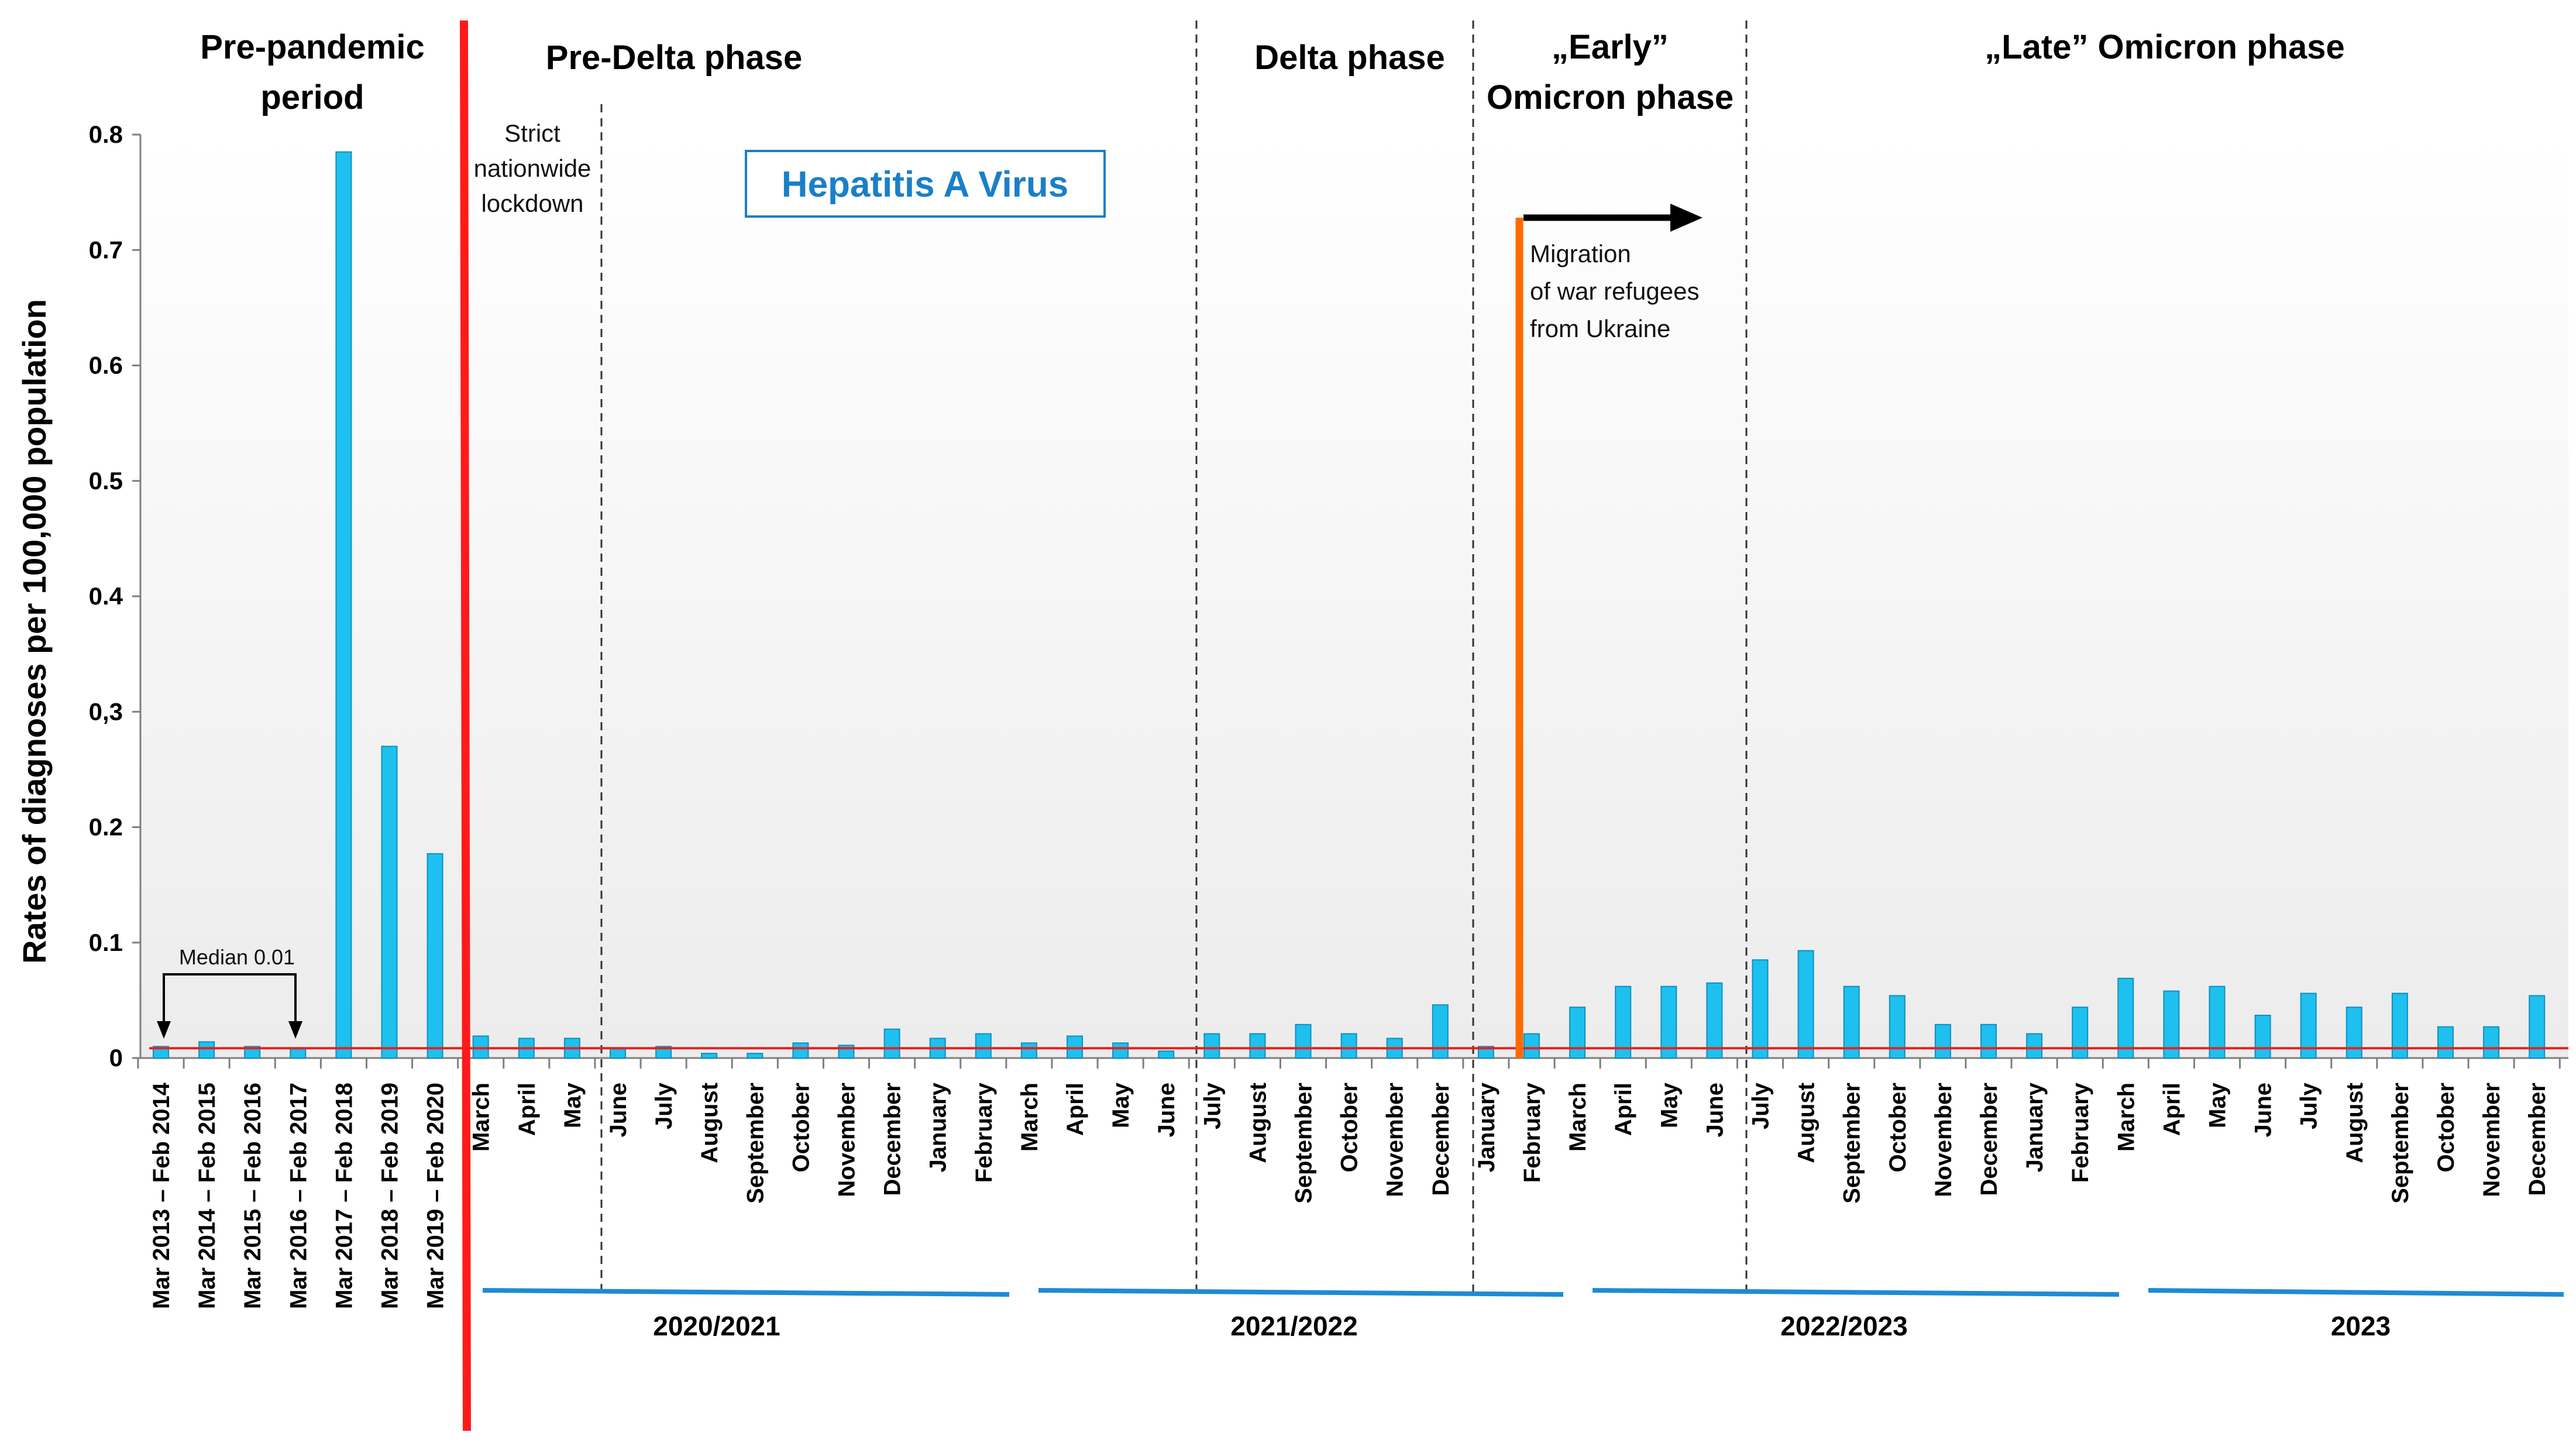 The image size is (2576, 1446). Describe the element at coordinates (1615, 291) in the screenshot. I see `migration-annotation-line2: of war refugees` at that location.